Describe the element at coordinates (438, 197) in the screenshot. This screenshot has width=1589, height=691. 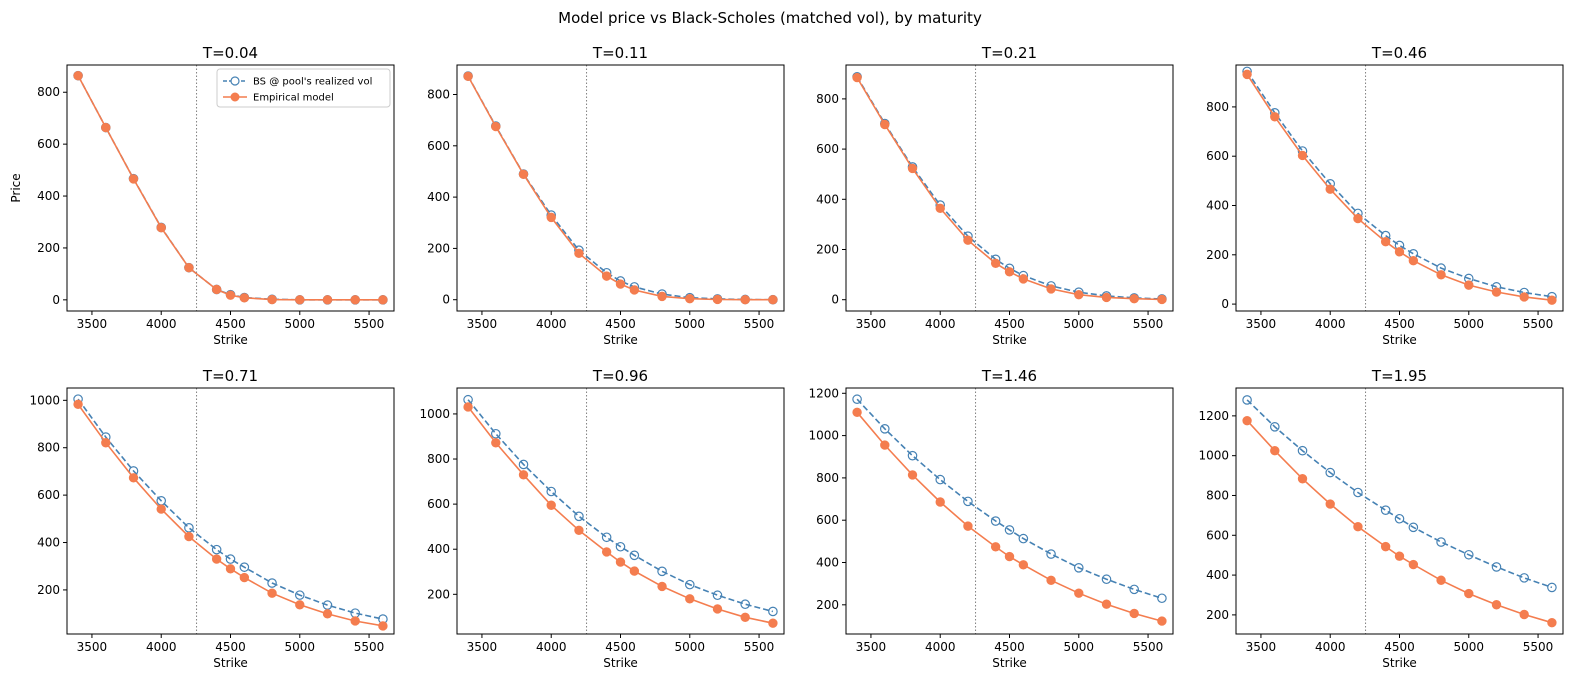
I see `y-tick-label: 400` at that location.